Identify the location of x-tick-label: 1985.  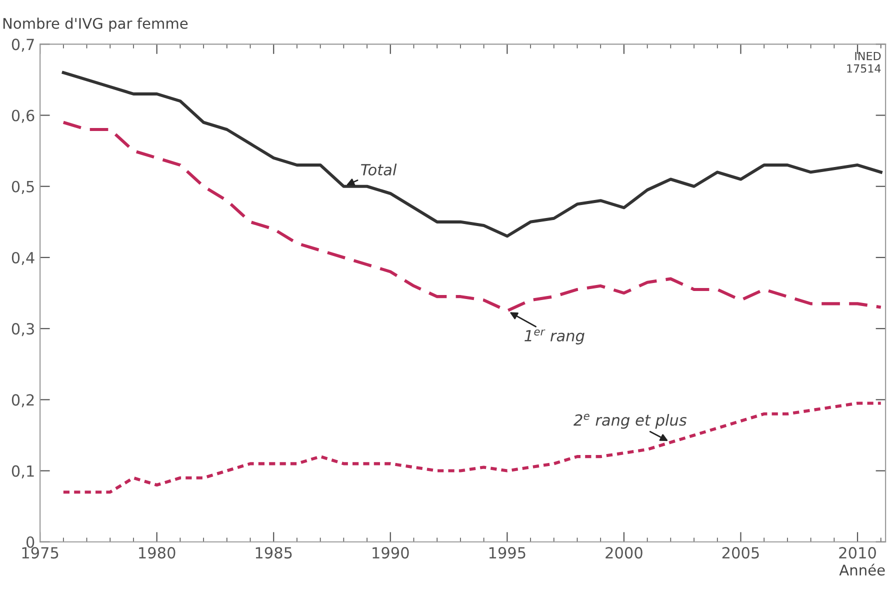
(274, 553).